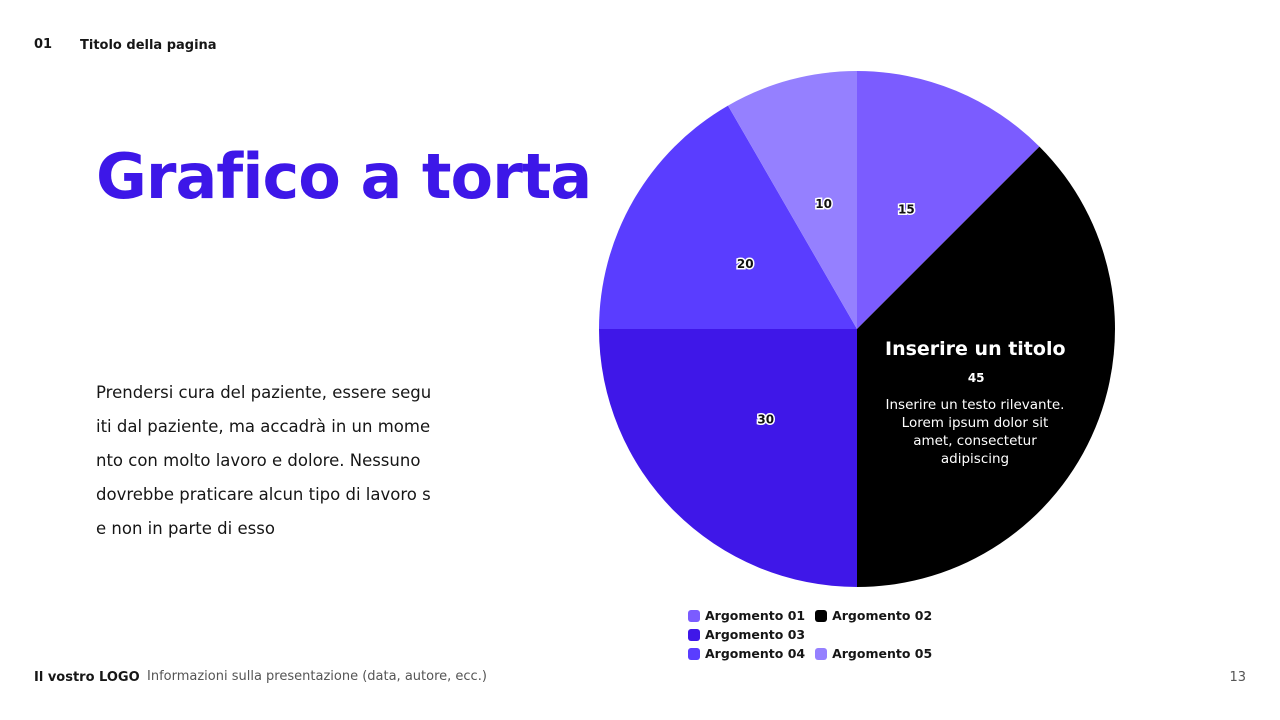 This screenshot has width=1280, height=720. I want to click on legend-label: Argomento 02, so click(882, 615).